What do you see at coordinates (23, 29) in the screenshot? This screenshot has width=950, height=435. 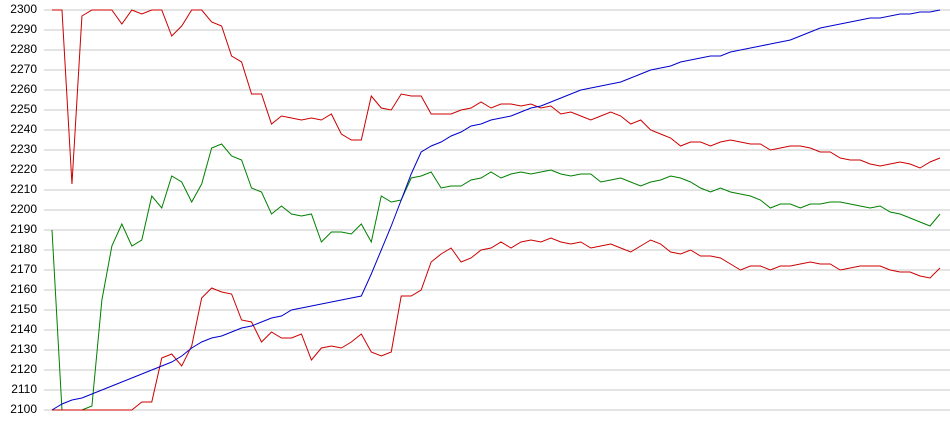 I see `y-tick-label: 2290` at bounding box center [23, 29].